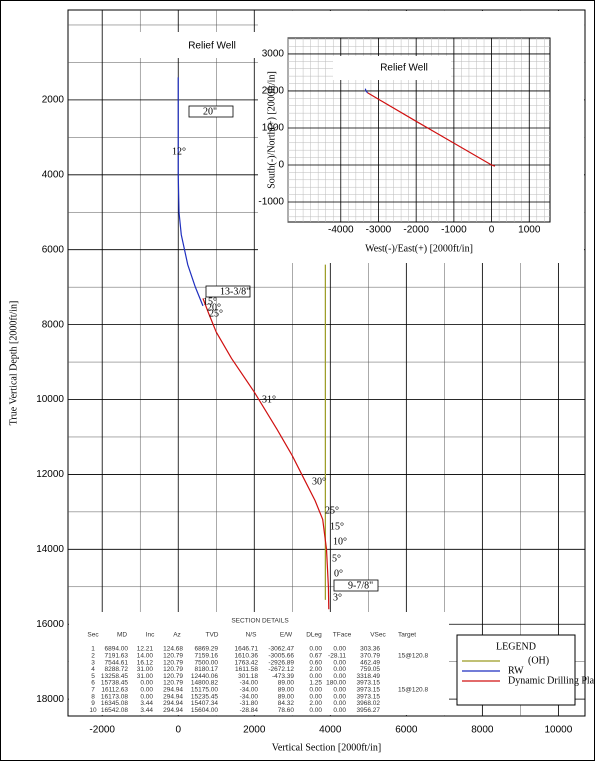  I want to click on table-cell: -2926.89, so click(281, 662).